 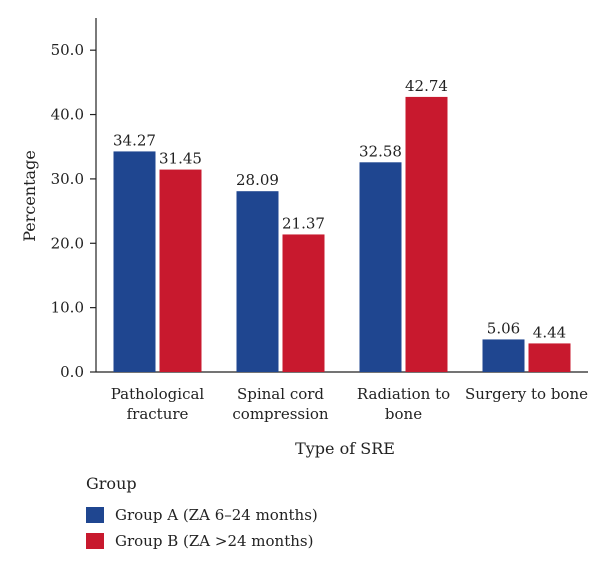 What do you see at coordinates (67, 179) in the screenshot?
I see `y-tick-label: 30.0` at bounding box center [67, 179].